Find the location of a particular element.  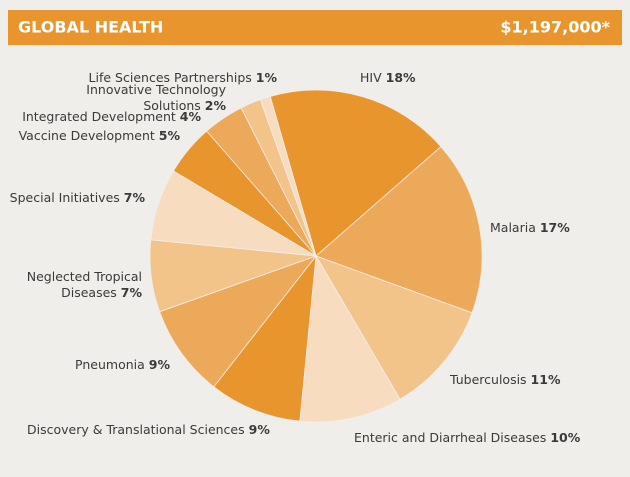

slice-label-name: Pneumonia is located at coordinates (110, 364).